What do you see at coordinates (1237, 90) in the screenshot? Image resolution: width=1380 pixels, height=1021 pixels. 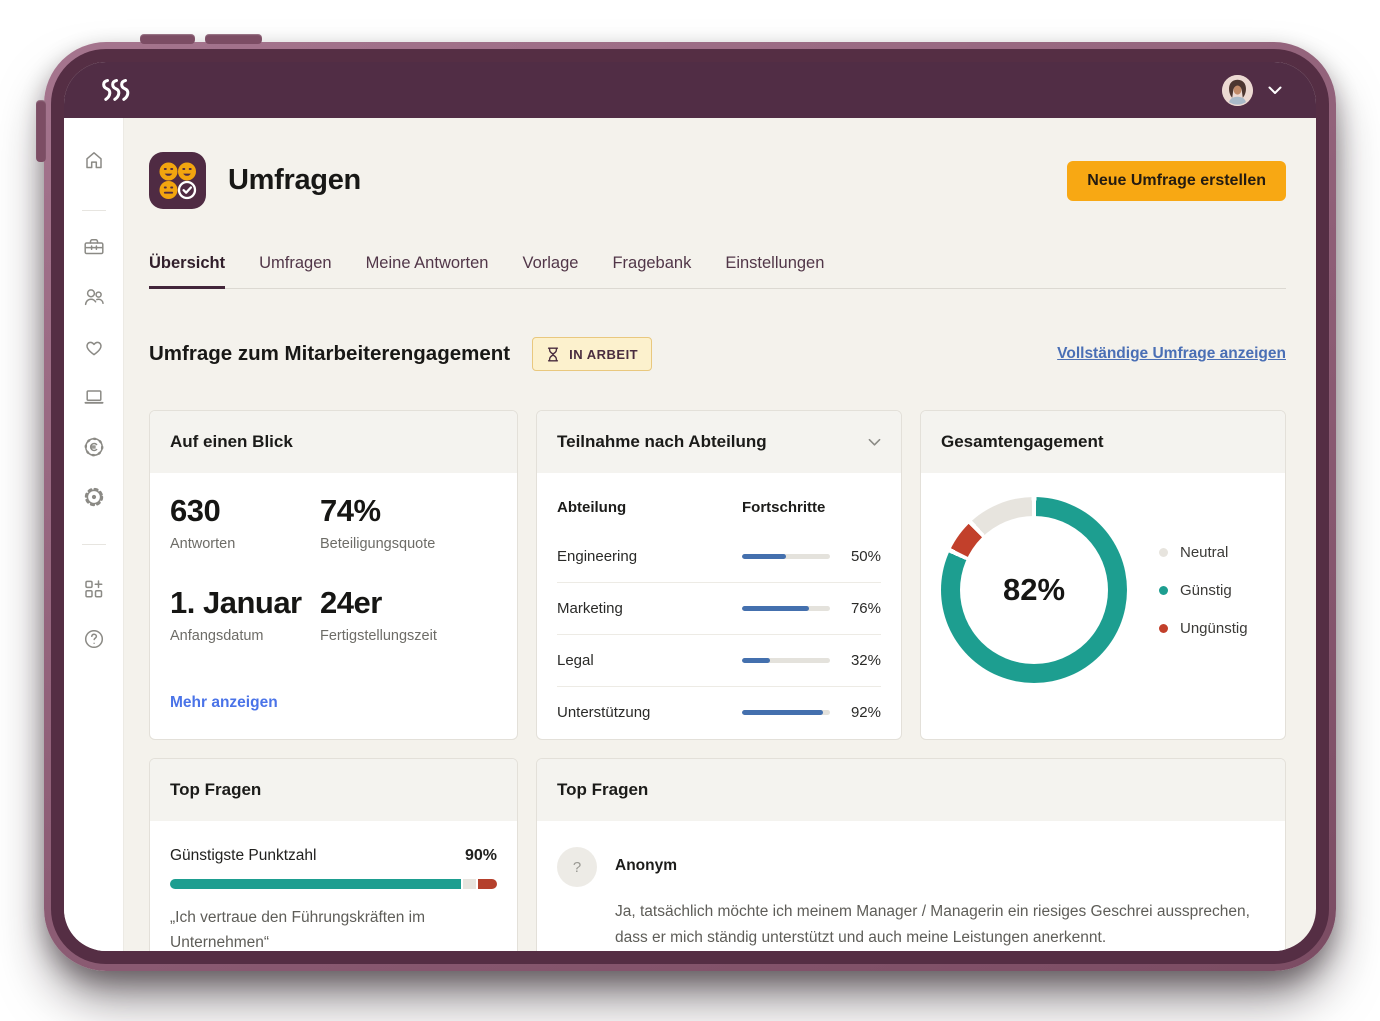 I see `user-avatar` at bounding box center [1237, 90].